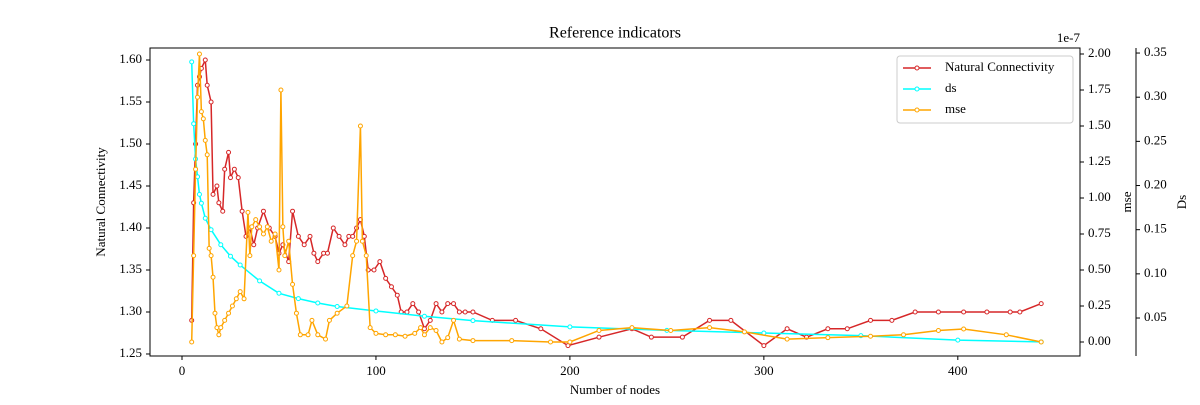 The width and height of the screenshot is (1200, 405). What do you see at coordinates (1126, 201) in the screenshot?
I see `y2-axis-label: mse` at bounding box center [1126, 201].